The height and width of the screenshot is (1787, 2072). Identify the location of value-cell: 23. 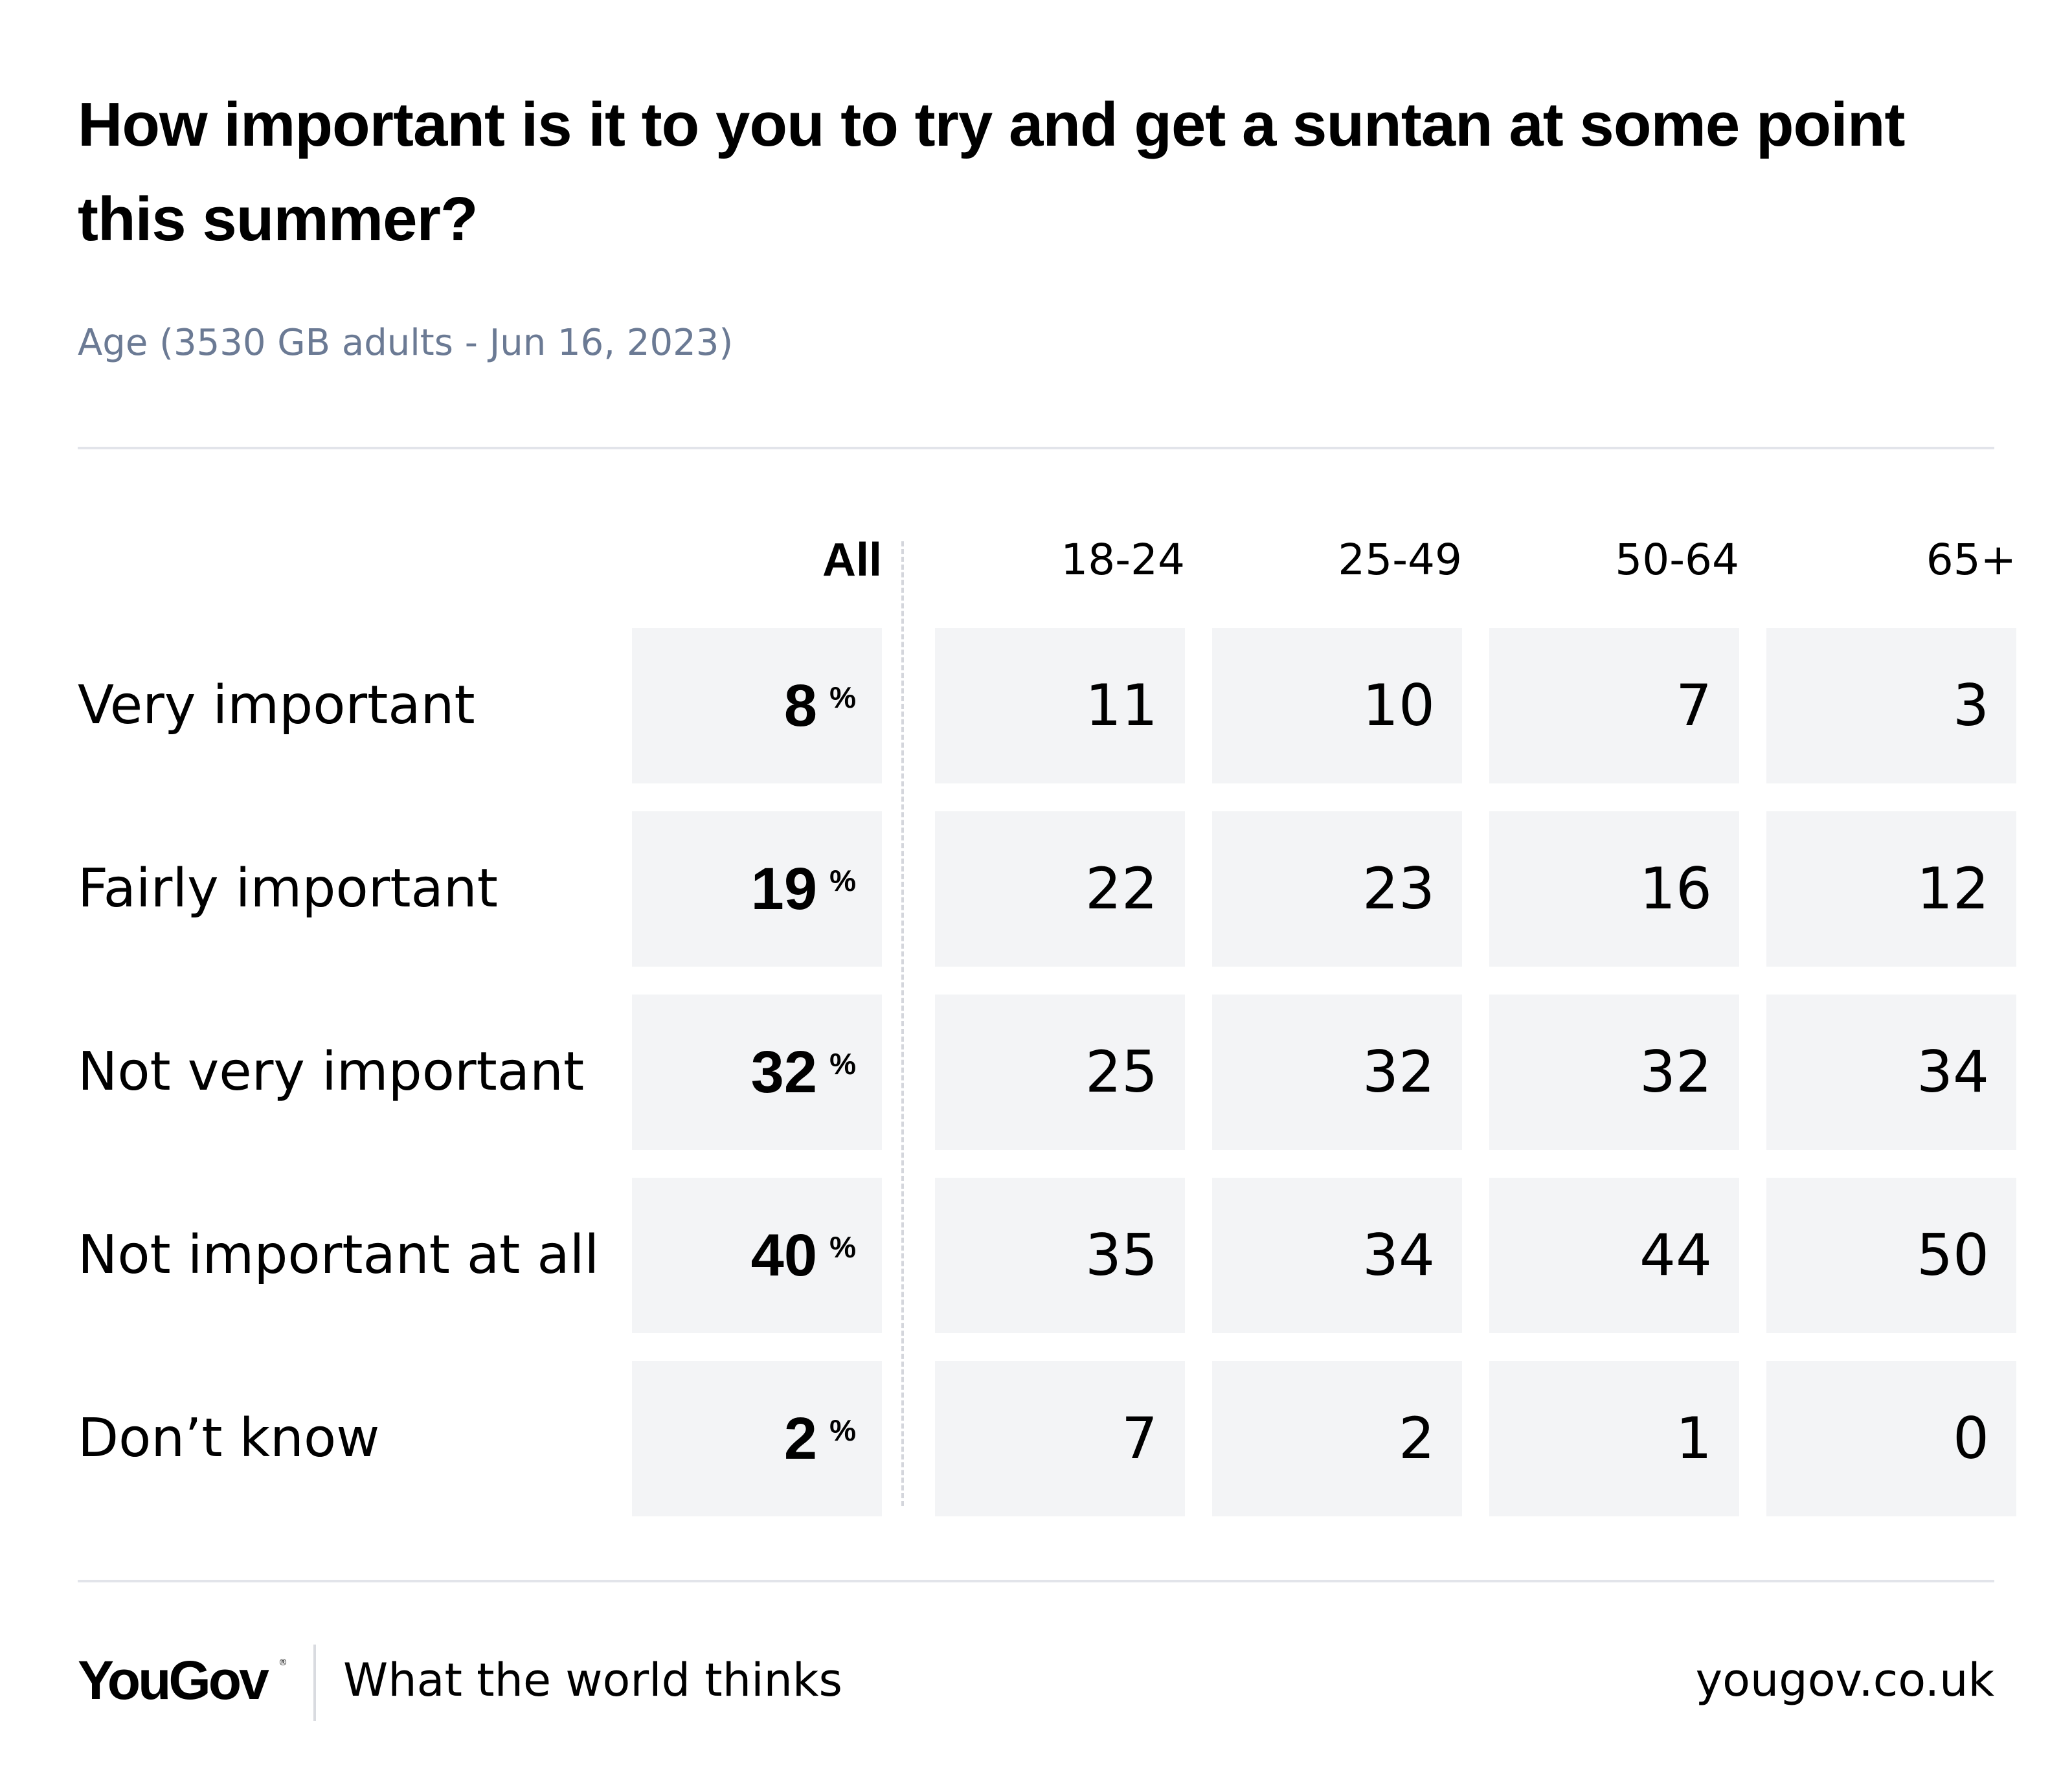
(1337, 889).